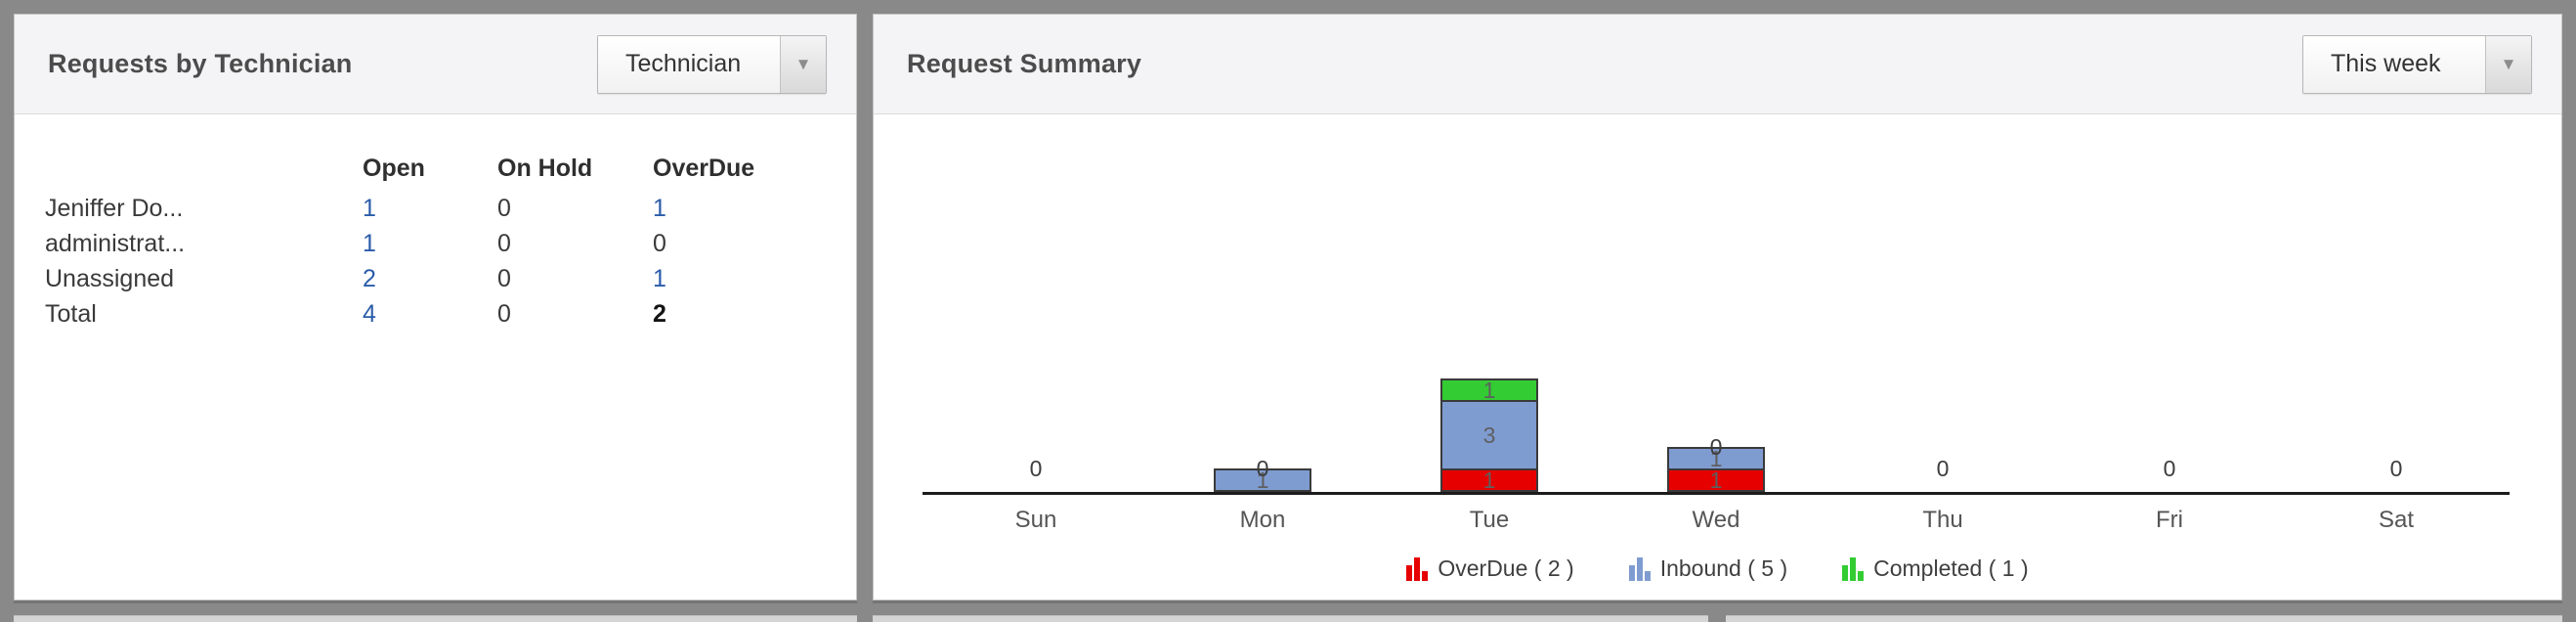 This screenshot has height=622, width=2576. I want to click on table-row: Unassigned 2 0 1, so click(451, 278).